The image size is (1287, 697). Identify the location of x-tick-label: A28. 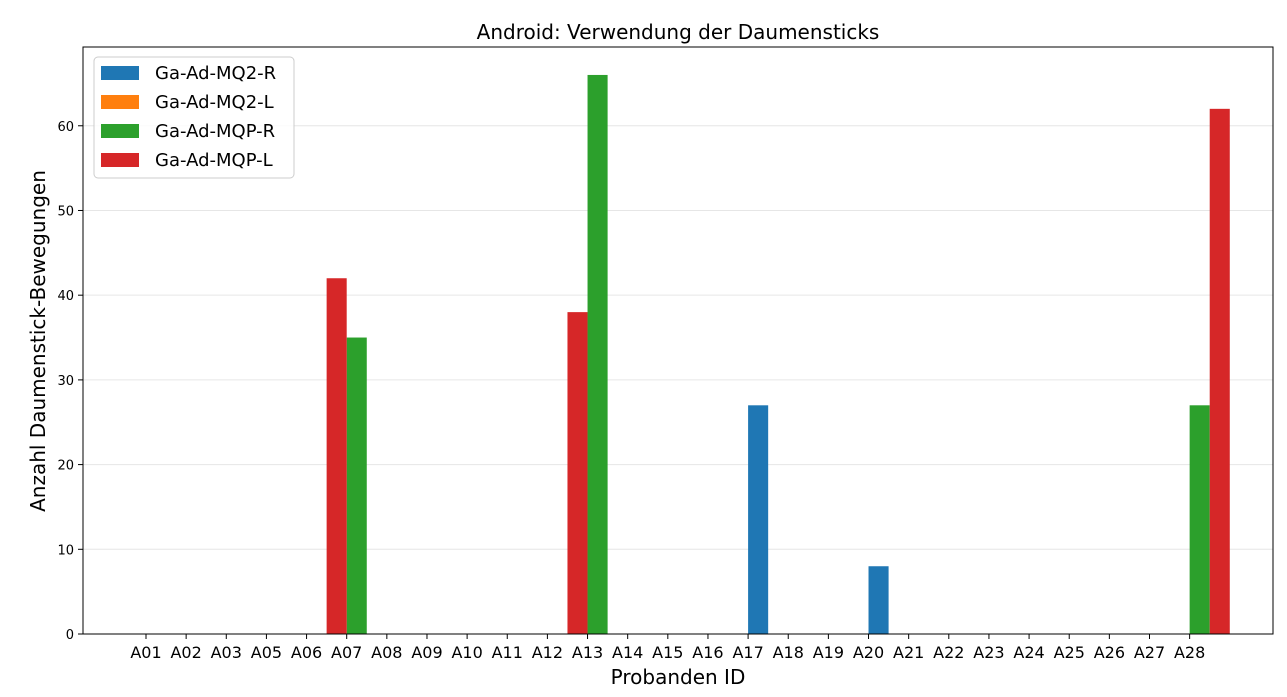
(1189, 652).